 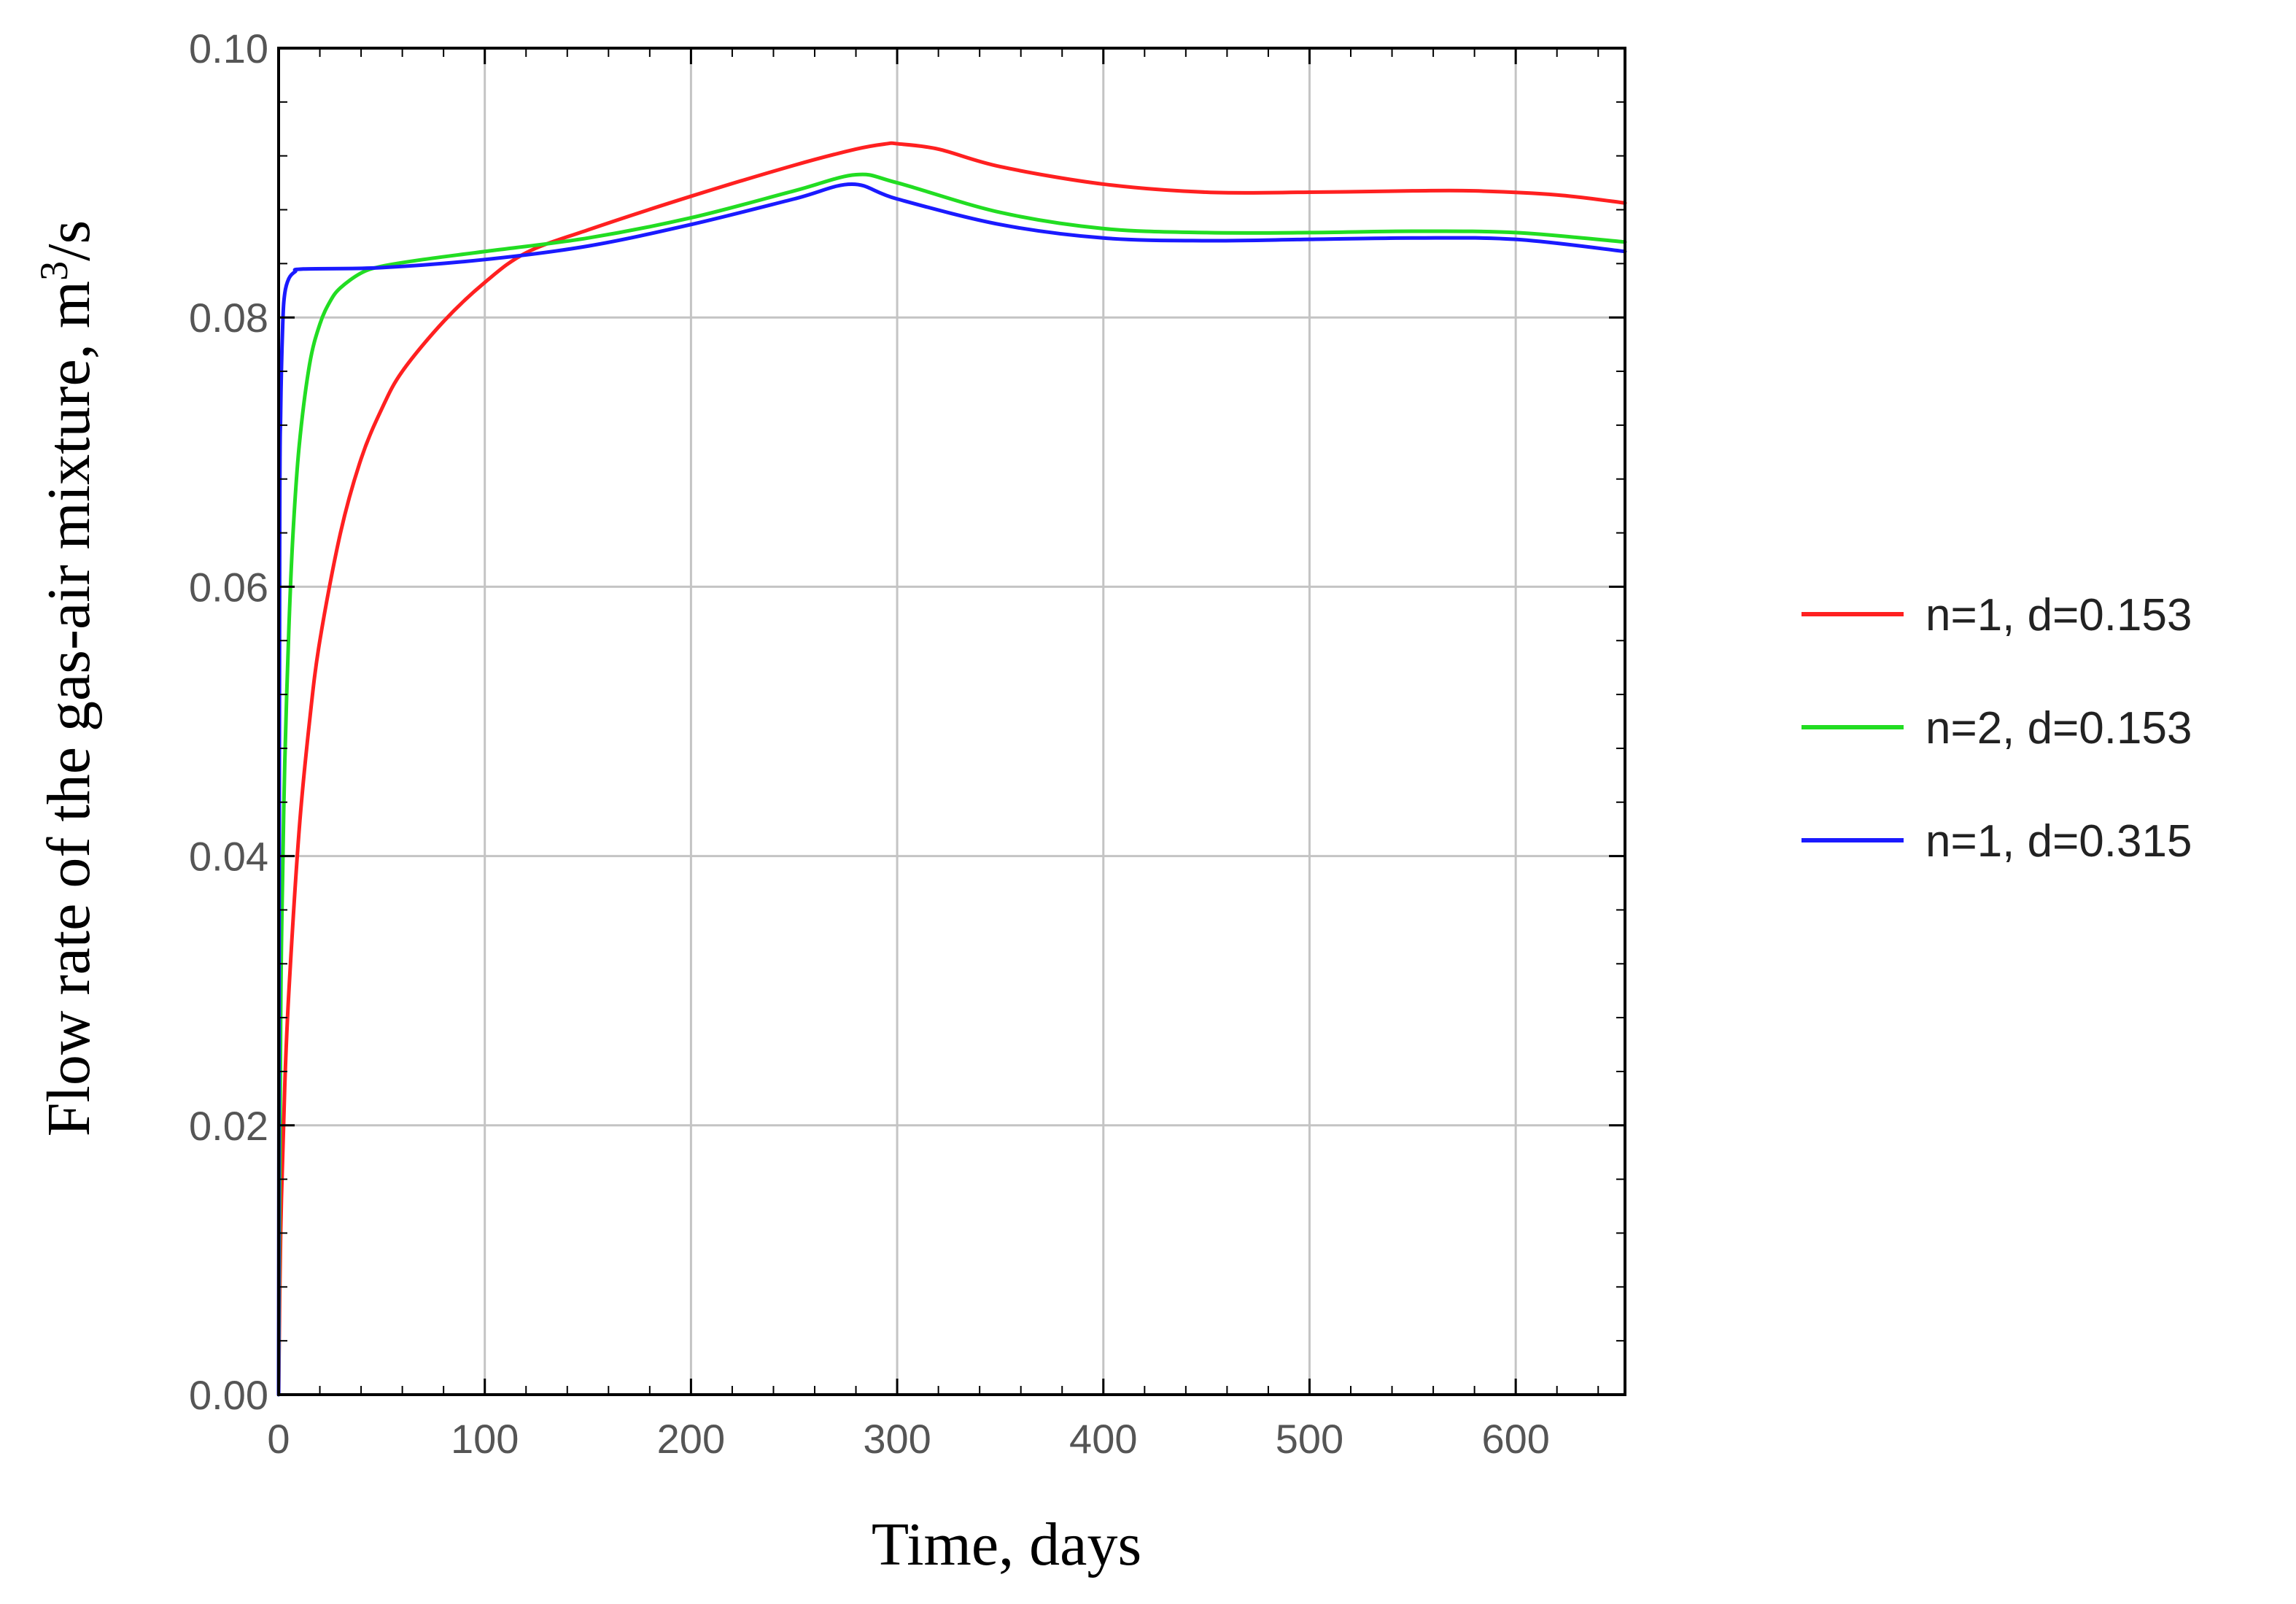 I want to click on x-tick-label-4: 400, so click(x=1103, y=1439).